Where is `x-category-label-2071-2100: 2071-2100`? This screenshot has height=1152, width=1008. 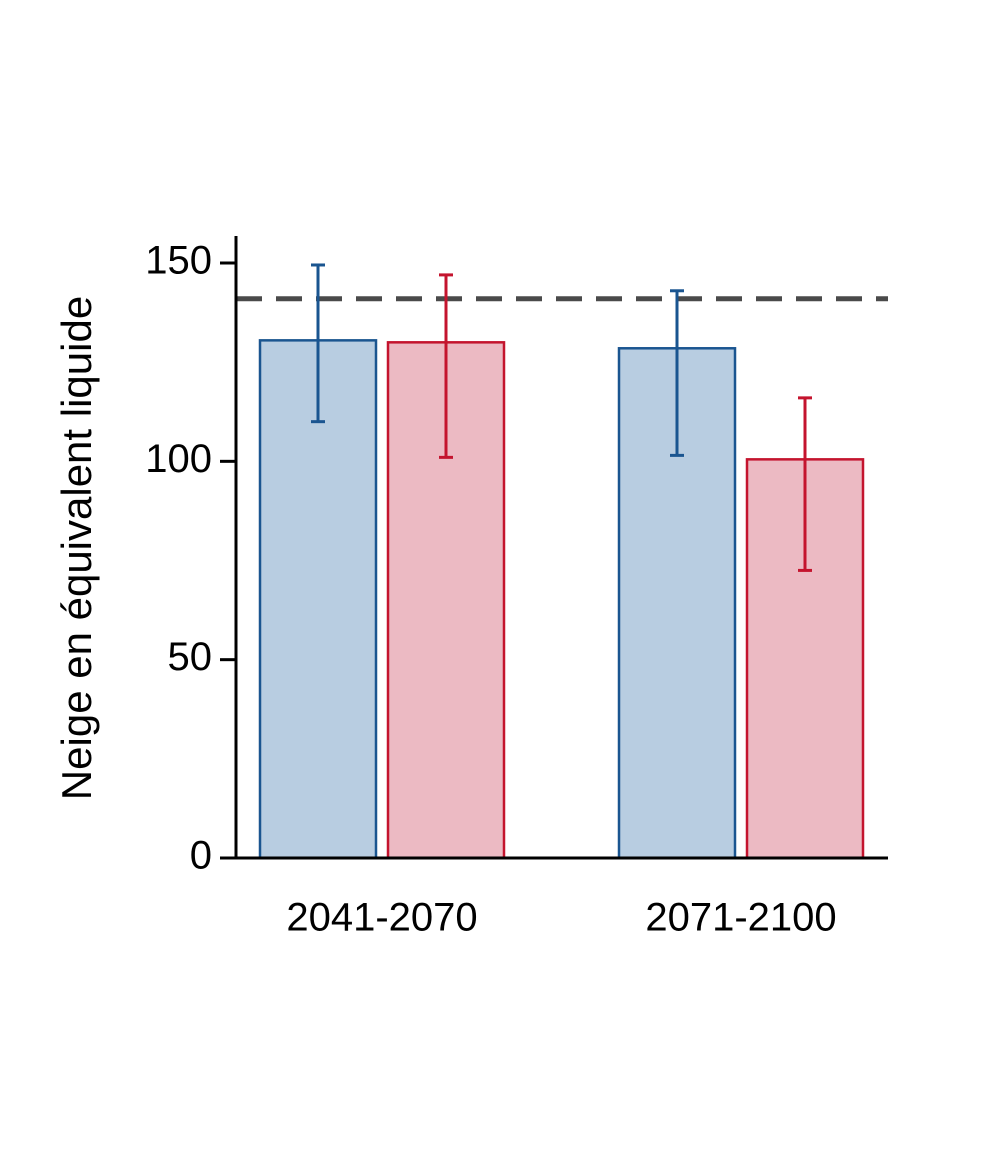
x-category-label-2071-2100: 2071-2100 is located at coordinates (740, 918).